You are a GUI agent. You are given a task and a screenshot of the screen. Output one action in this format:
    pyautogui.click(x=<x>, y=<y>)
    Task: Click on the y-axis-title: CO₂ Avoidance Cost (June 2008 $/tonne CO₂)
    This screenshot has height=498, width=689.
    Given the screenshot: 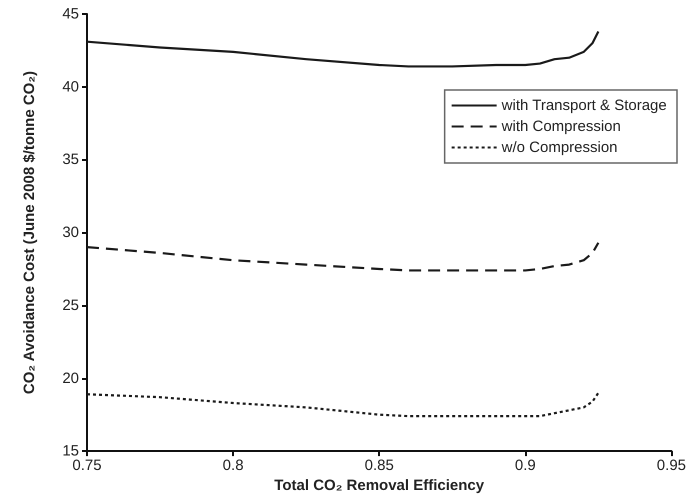 What is the action you would take?
    pyautogui.click(x=29, y=232)
    